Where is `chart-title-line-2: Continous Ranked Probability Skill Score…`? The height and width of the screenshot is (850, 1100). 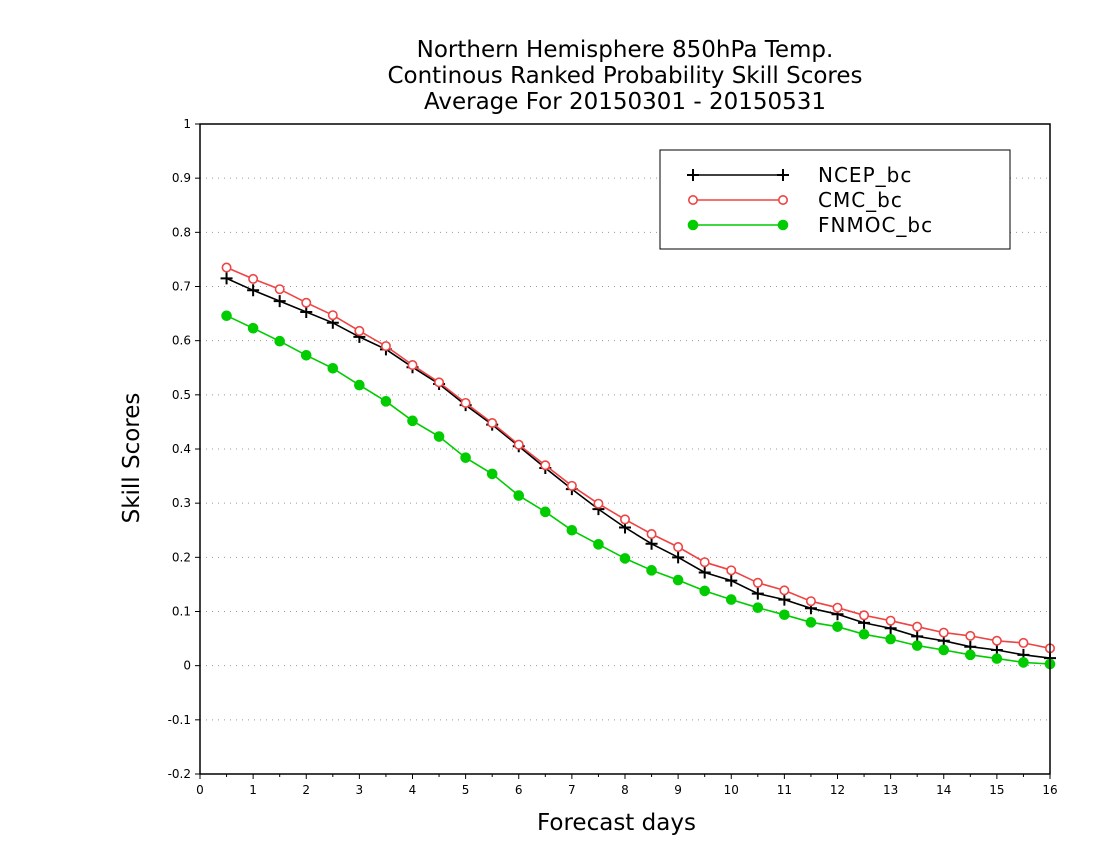 chart-title-line-2: Continous Ranked Probability Skill Score… is located at coordinates (625, 76).